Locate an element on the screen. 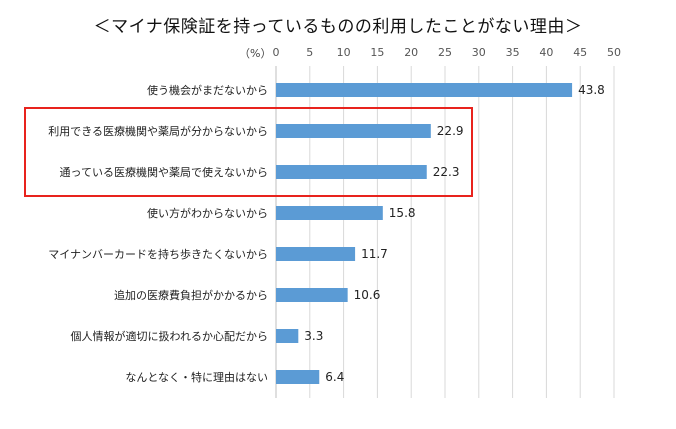  x-tick-label: 35 is located at coordinates (513, 52).